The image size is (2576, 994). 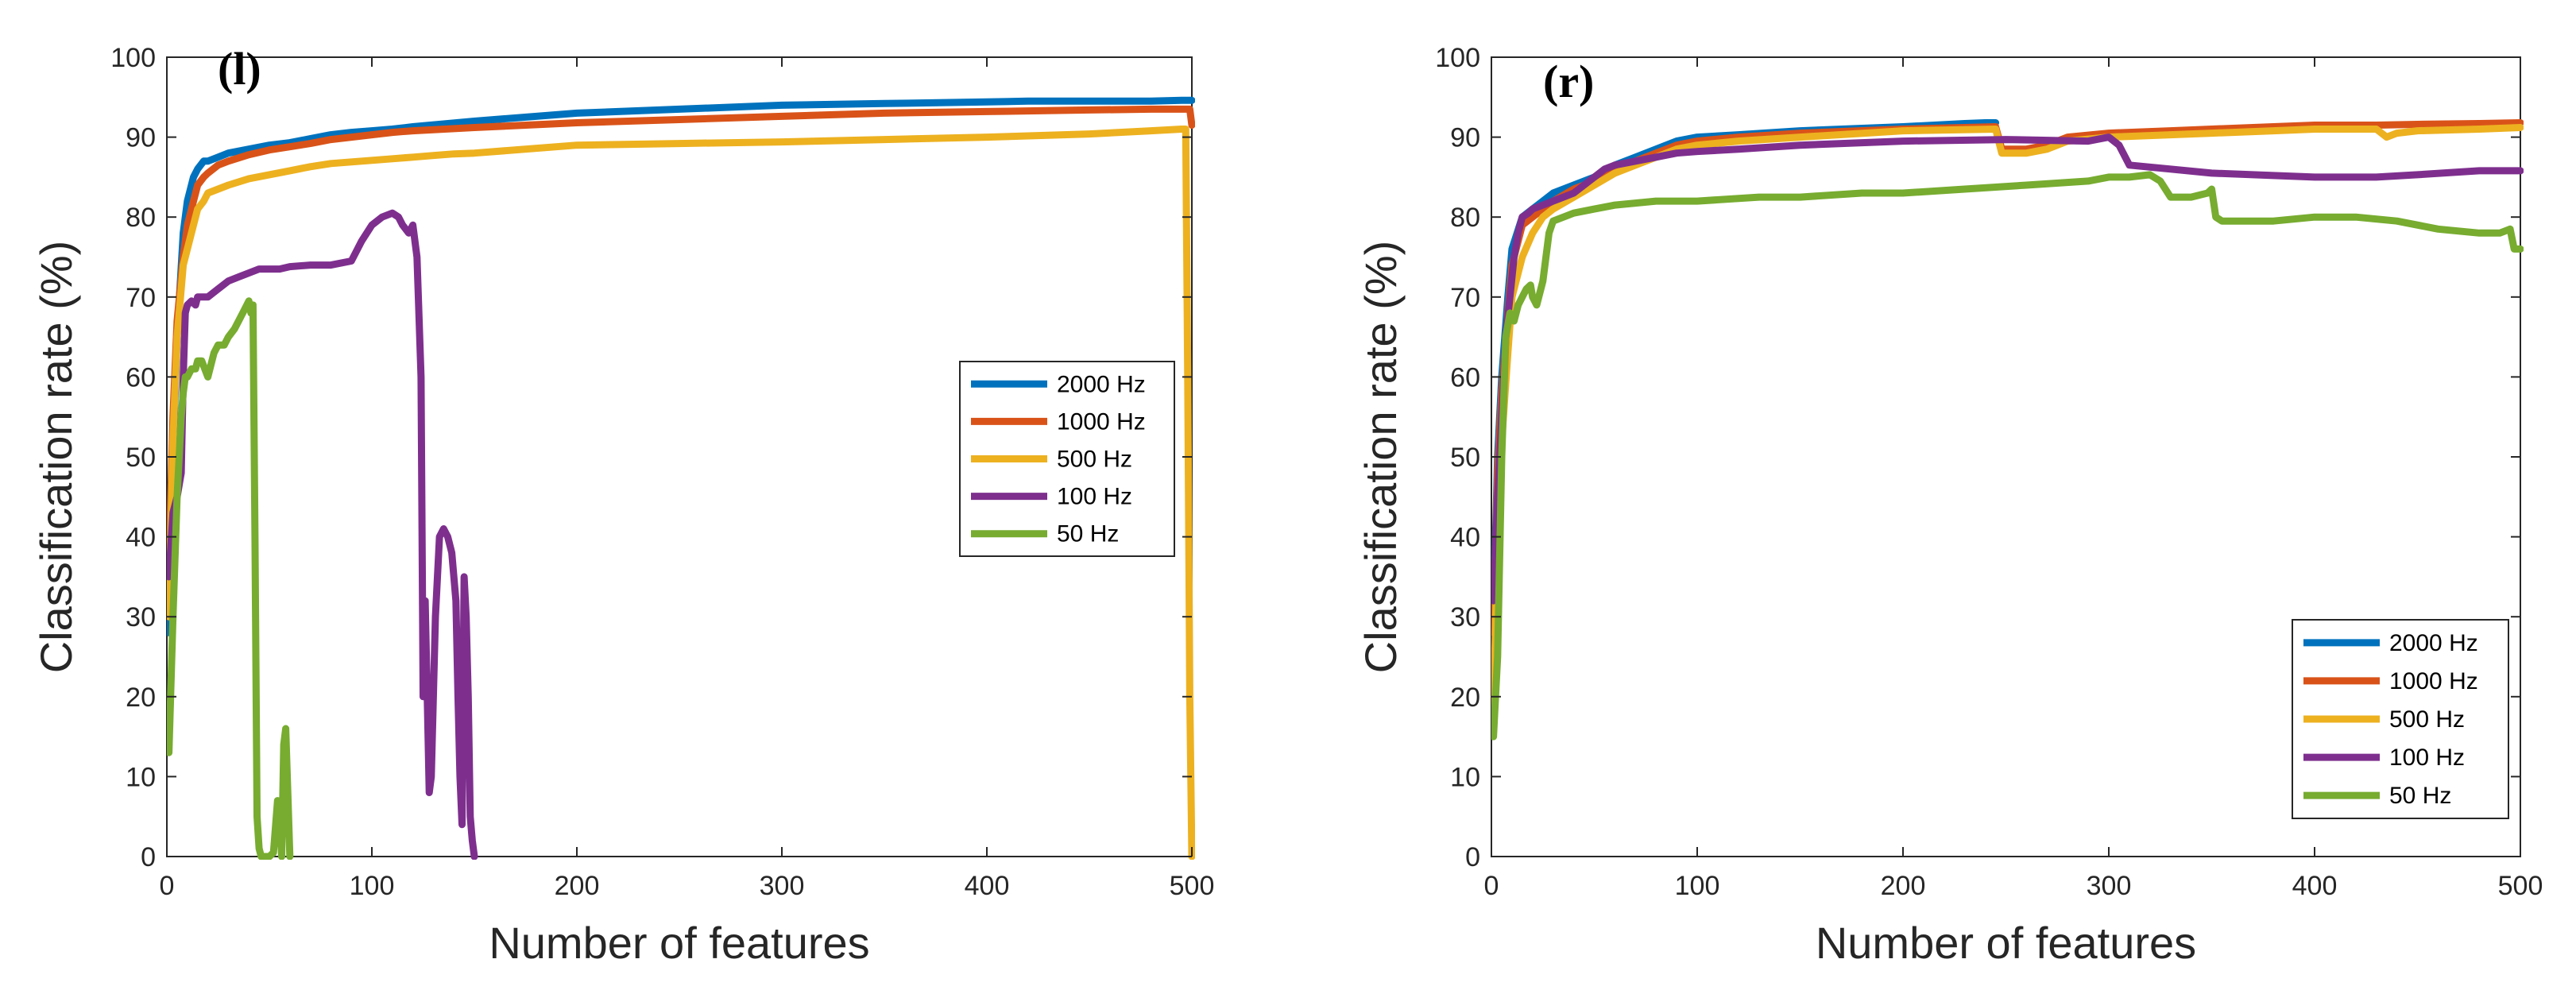 I want to click on panel-label: (l), so click(x=239, y=69).